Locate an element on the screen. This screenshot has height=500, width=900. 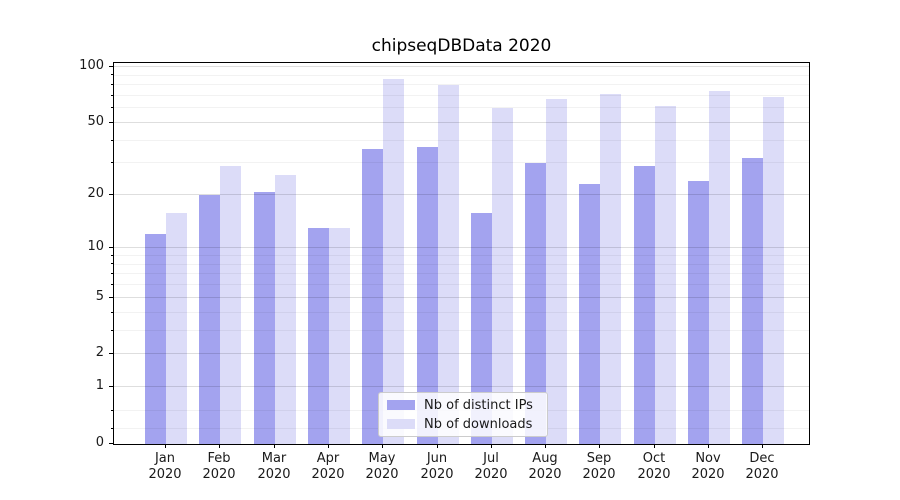
bar-ips-mar is located at coordinates (264, 317).